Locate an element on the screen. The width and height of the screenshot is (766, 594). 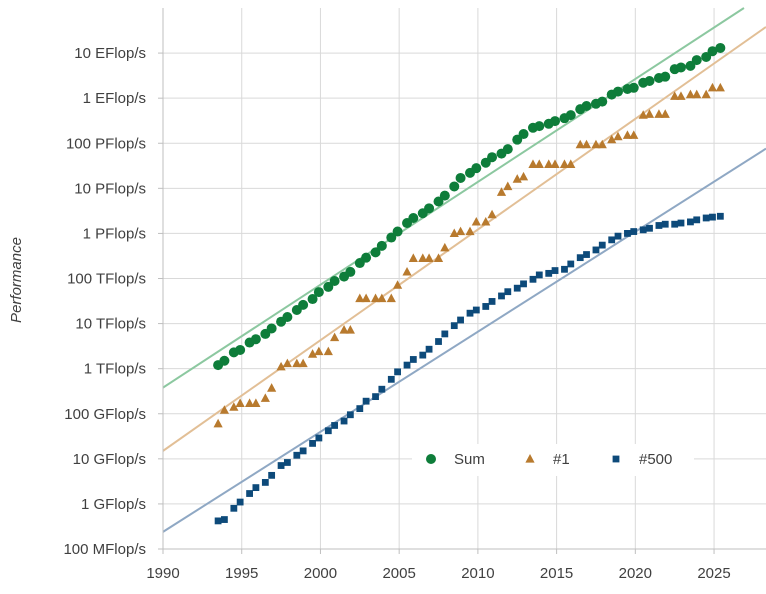
y-tick-label: 100 GFlop/s is located at coordinates (105, 414).